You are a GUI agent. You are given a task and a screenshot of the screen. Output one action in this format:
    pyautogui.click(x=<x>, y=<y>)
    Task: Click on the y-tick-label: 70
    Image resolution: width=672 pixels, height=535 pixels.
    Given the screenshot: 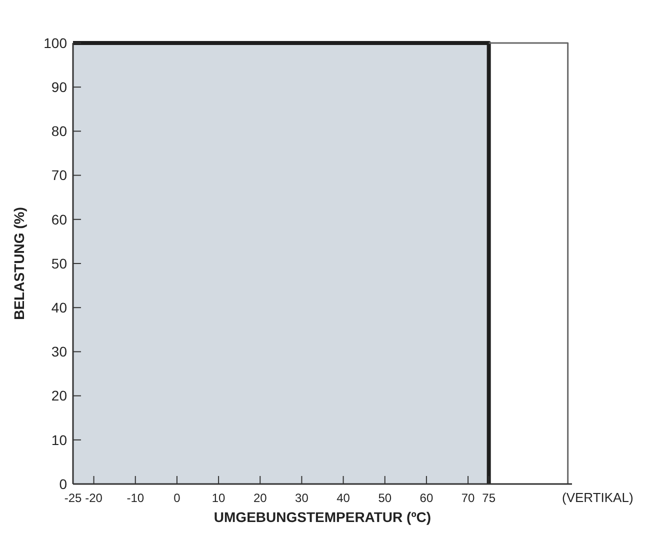 What is the action you would take?
    pyautogui.click(x=59, y=175)
    